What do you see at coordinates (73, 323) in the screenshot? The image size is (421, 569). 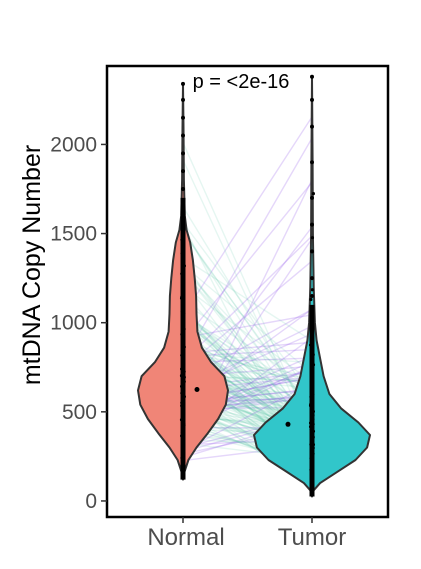 I see `y-tick-label: 1000` at bounding box center [73, 323].